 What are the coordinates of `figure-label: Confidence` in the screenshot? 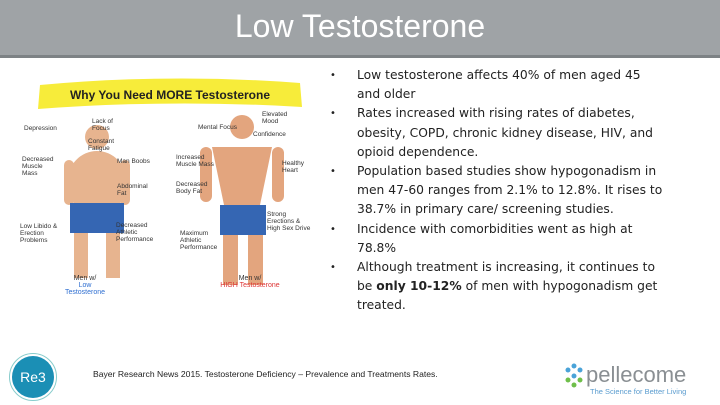 It's located at (269, 134).